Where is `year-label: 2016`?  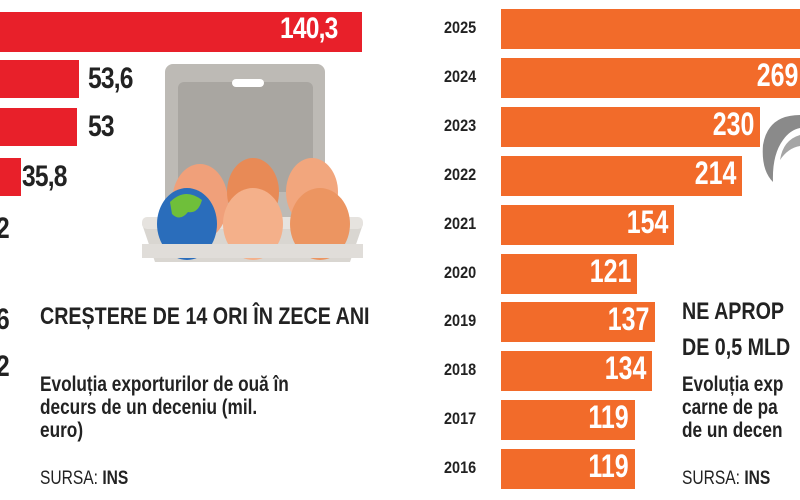
year-label: 2016 is located at coordinates (460, 468).